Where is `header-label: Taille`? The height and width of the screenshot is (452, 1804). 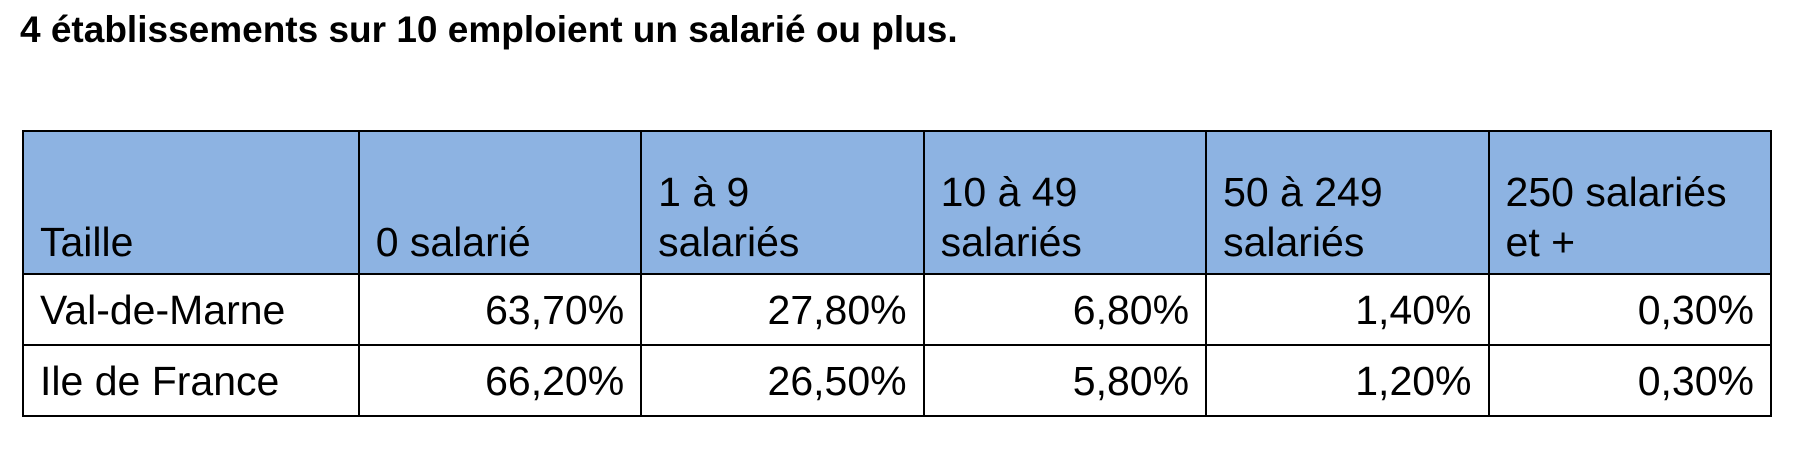 header-label: Taille is located at coordinates (87, 242).